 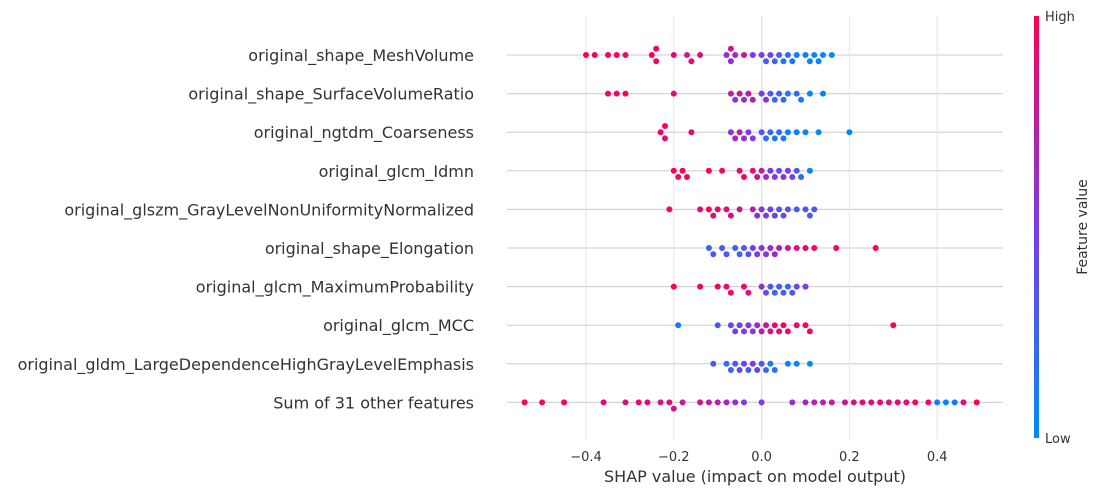 What do you see at coordinates (1083, 227) in the screenshot?
I see `colorbar-title: Feature value` at bounding box center [1083, 227].